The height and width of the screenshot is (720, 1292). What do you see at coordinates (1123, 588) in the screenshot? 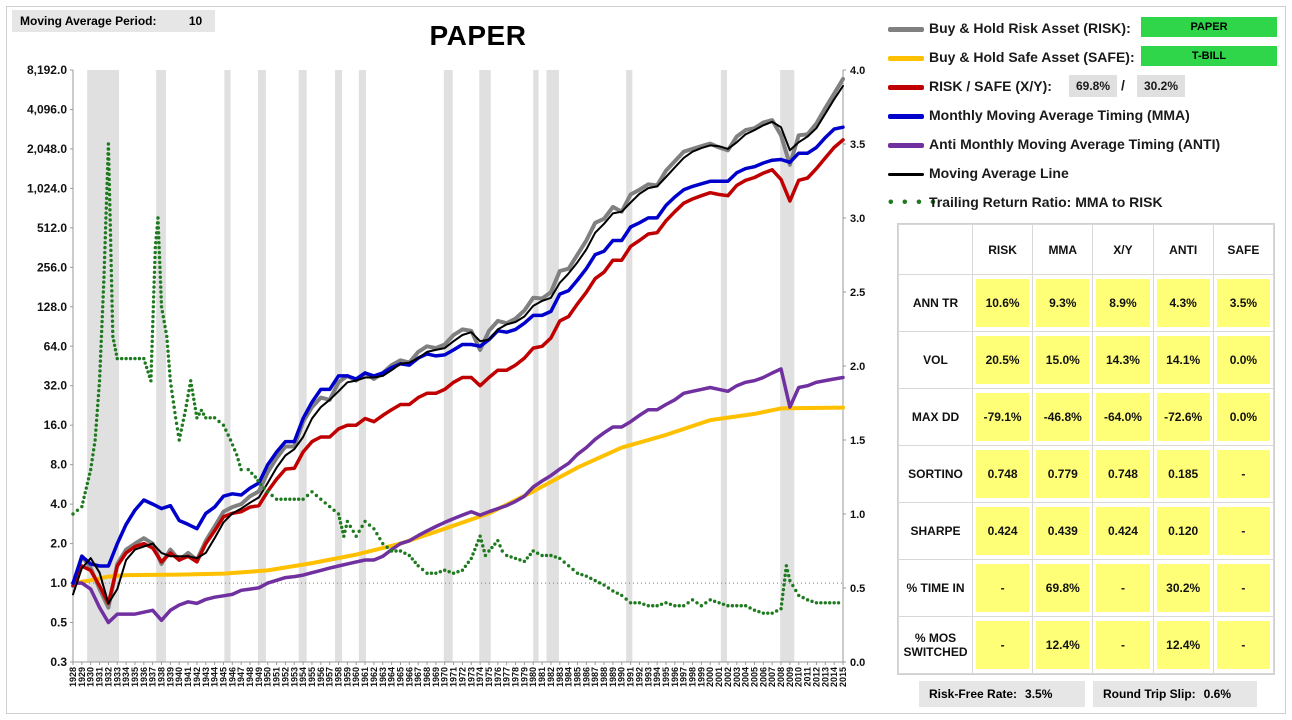
I see `stats-value: -` at bounding box center [1123, 588].